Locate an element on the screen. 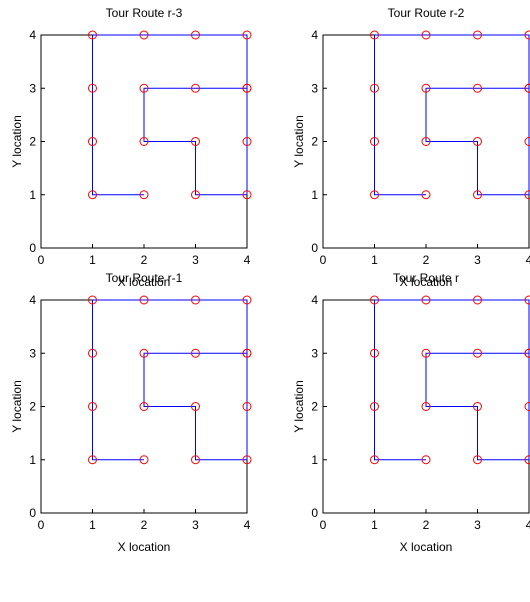  chart-title: Tour Route r is located at coordinates (426, 278).